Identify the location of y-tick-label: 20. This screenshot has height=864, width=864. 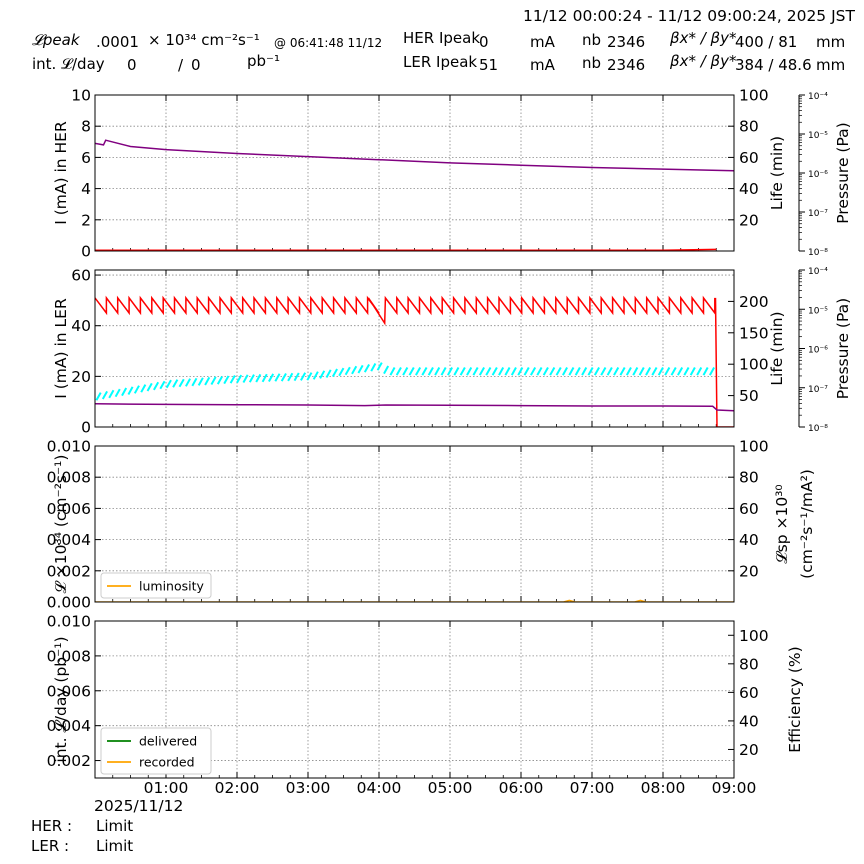
(81, 377).